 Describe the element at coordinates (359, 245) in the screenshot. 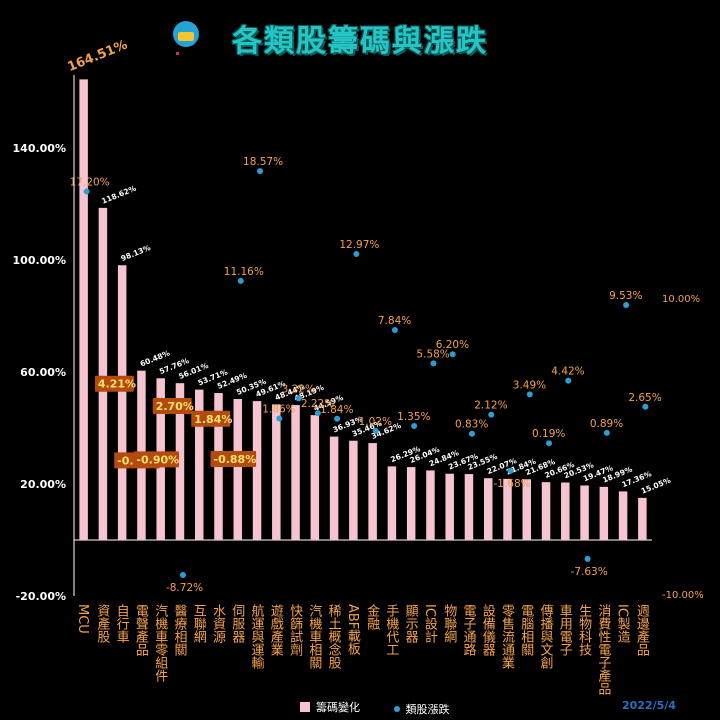

I see `return-label: 12.97%` at that location.